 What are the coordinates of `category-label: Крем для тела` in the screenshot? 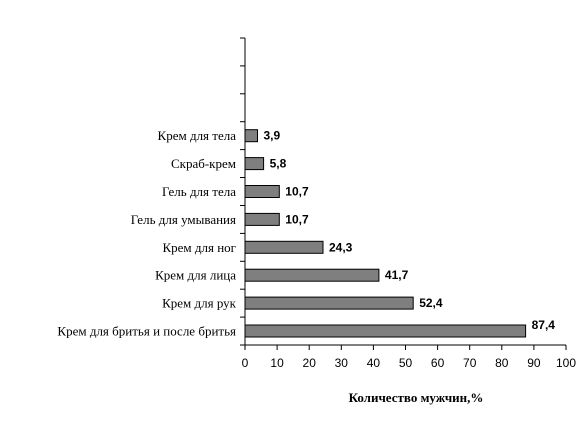 It's located at (197, 135).